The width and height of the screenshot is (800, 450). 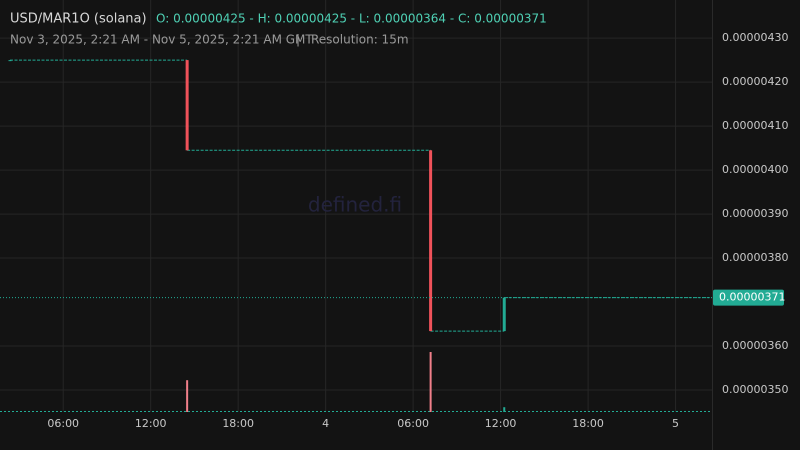 I want to click on y-tick-label: 0.00000430, so click(x=755, y=37).